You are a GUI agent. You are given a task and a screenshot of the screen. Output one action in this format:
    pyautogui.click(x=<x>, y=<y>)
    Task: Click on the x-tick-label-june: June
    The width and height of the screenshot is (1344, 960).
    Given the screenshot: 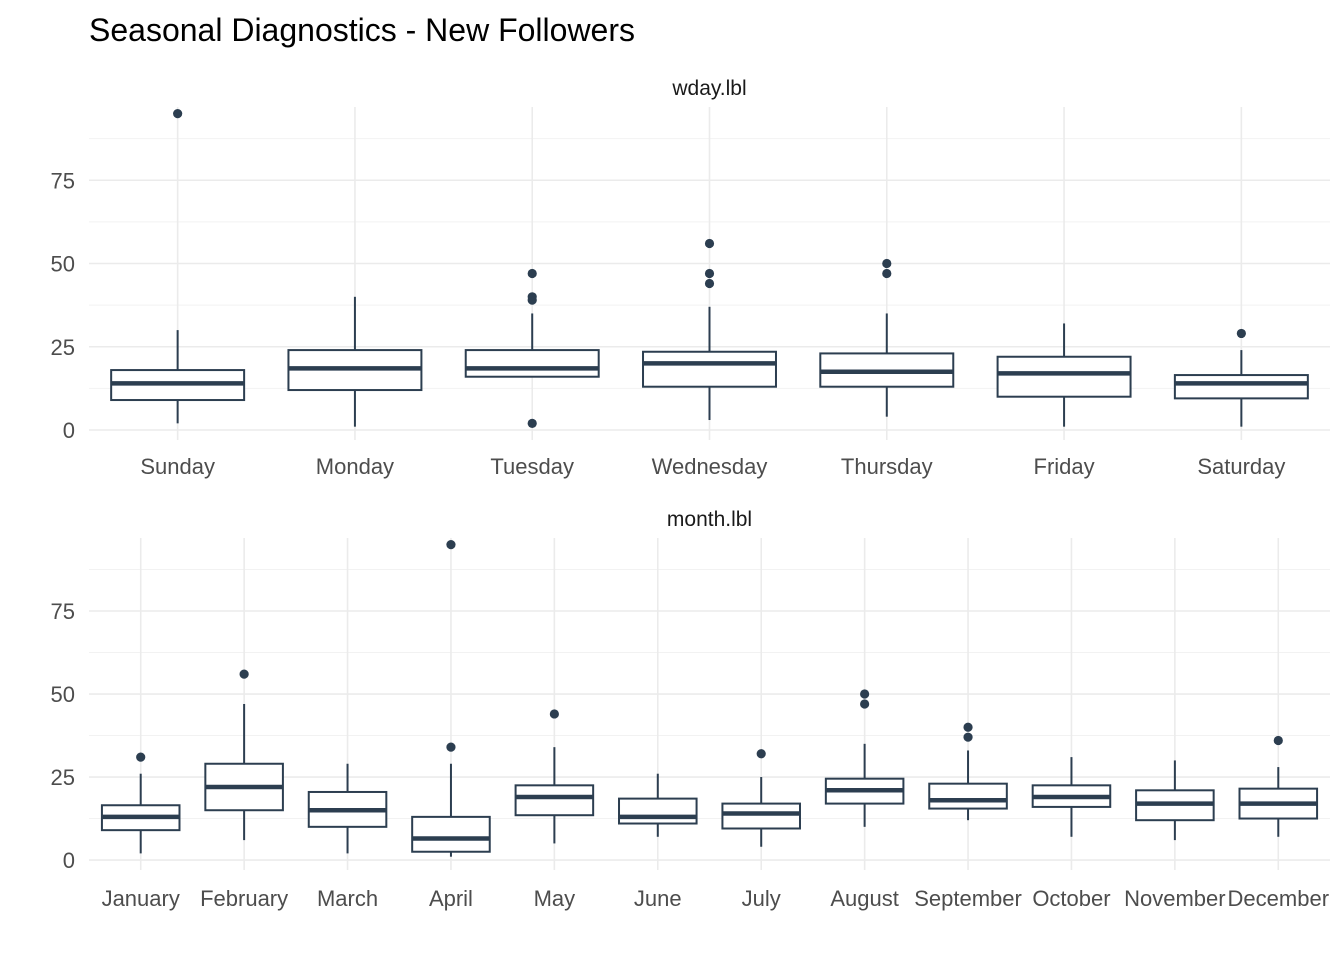 What is the action you would take?
    pyautogui.click(x=658, y=898)
    